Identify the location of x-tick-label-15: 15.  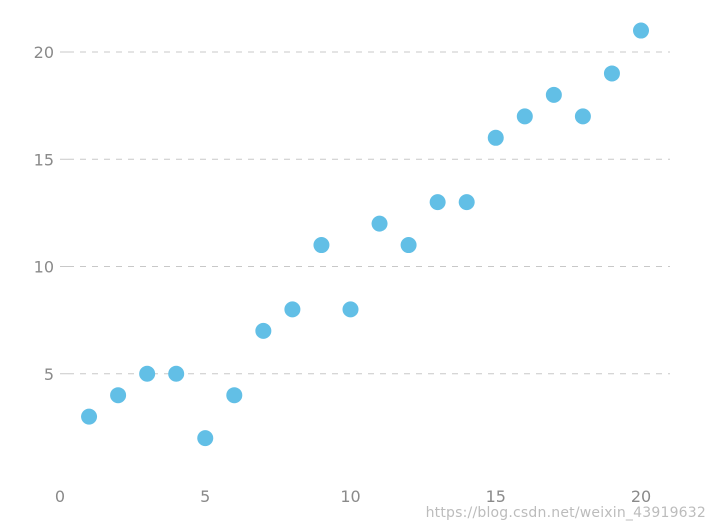
(496, 496).